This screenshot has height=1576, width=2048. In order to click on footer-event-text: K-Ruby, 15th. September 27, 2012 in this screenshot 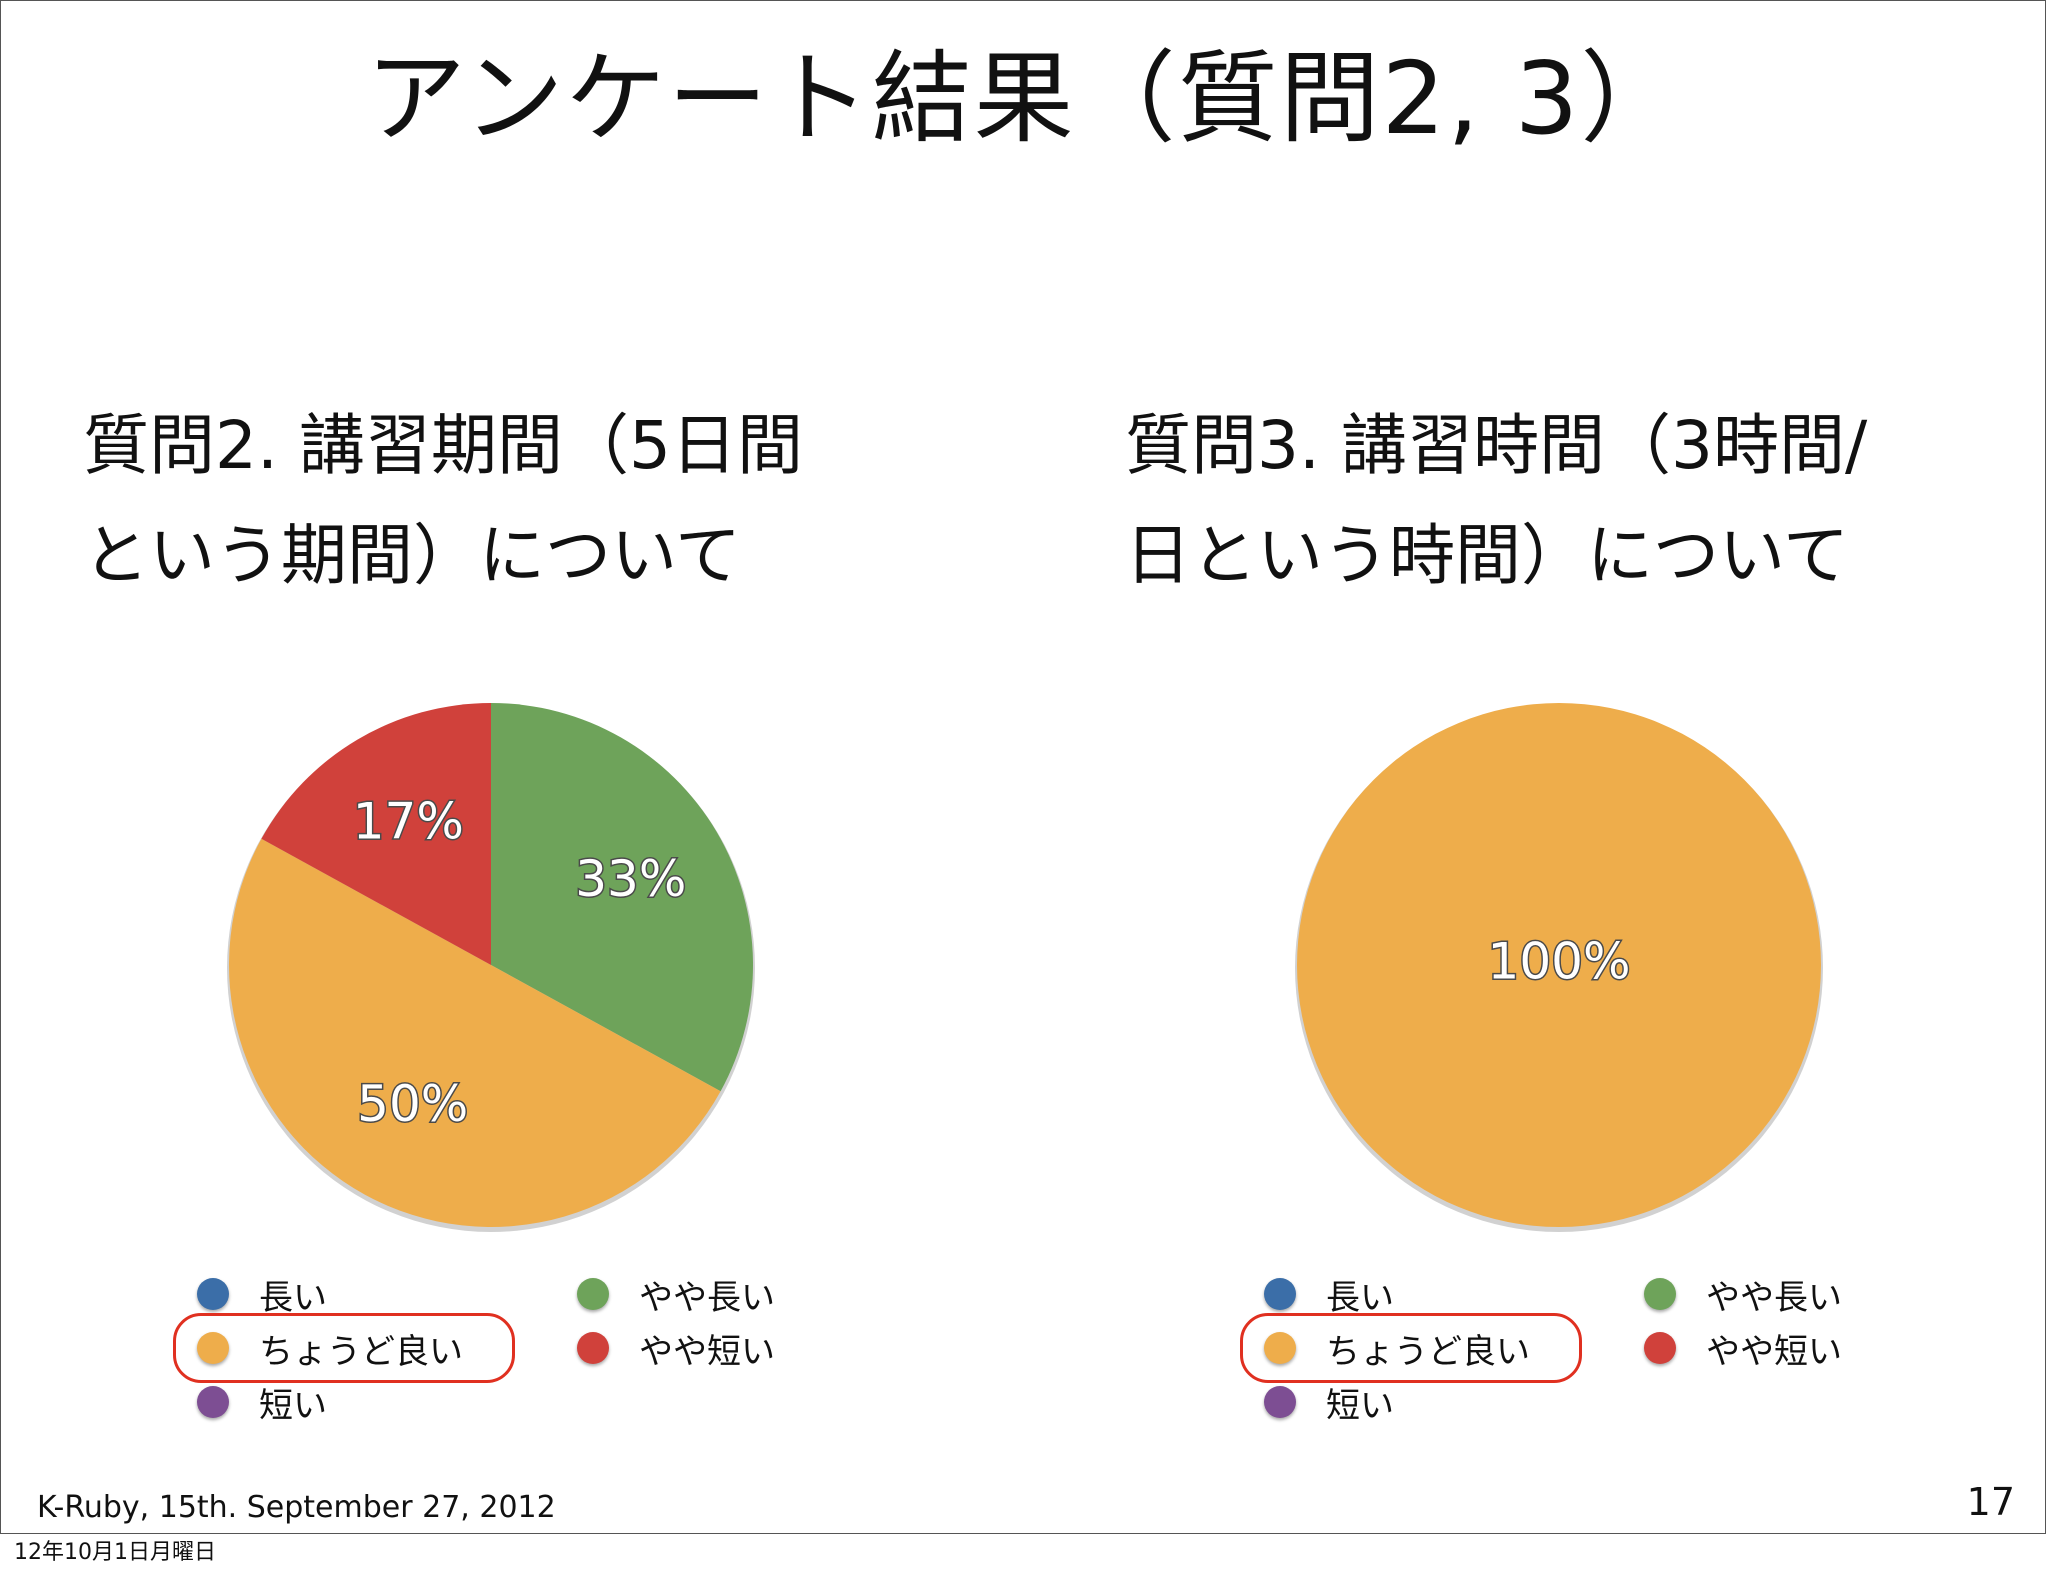, I will do `click(296, 1507)`.